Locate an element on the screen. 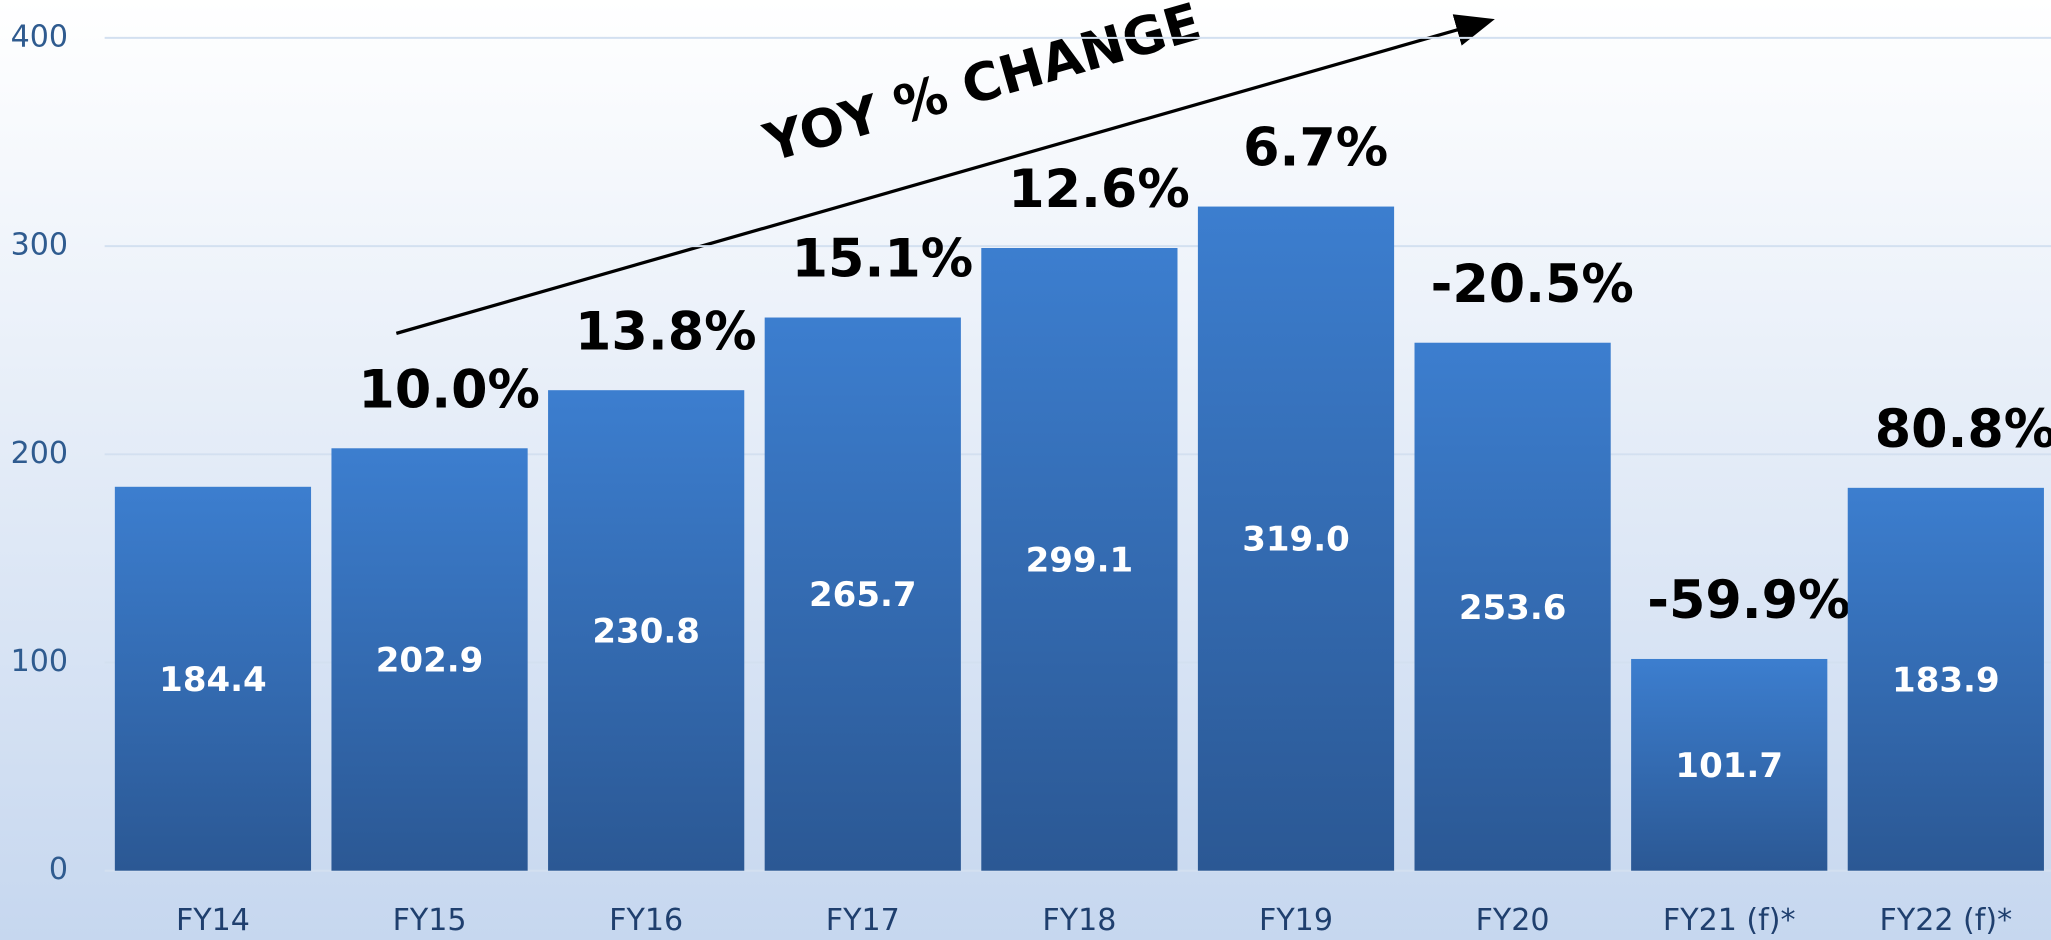  value-label: 184.4 is located at coordinates (213, 680).